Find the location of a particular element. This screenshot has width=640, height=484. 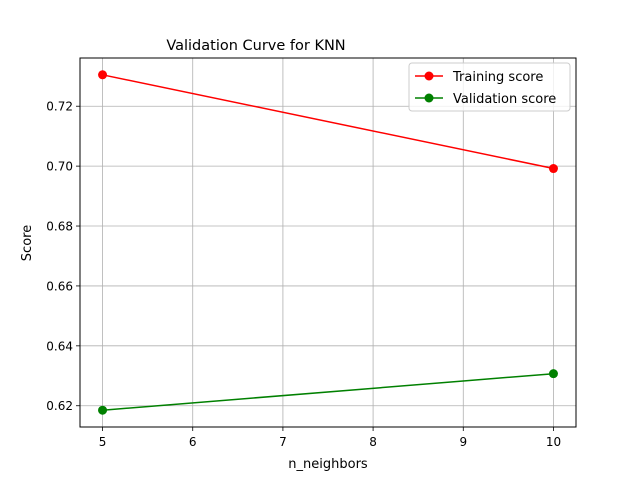

training-score-line is located at coordinates (328, 122).